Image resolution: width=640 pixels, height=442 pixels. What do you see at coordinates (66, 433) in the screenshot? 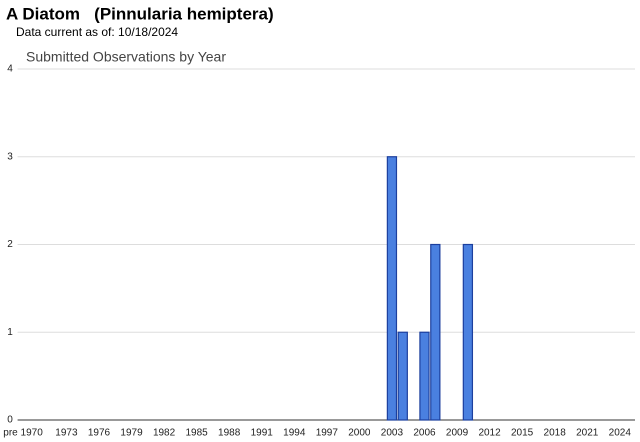
I see `x-tick-label: 1973` at bounding box center [66, 433].